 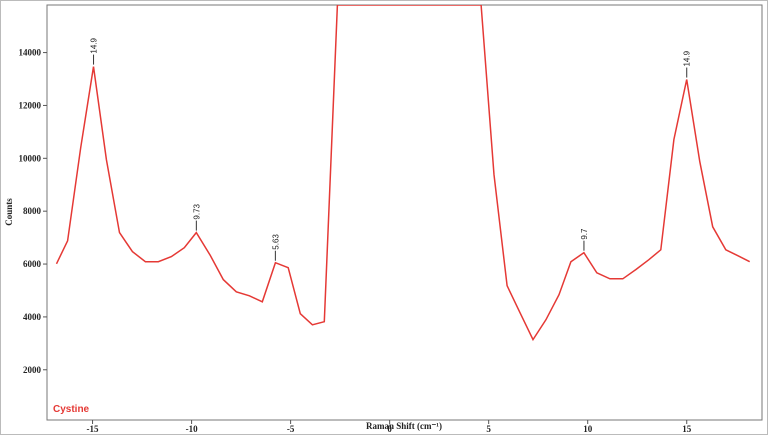 I want to click on y-axis-label: Counts, so click(x=9, y=212).